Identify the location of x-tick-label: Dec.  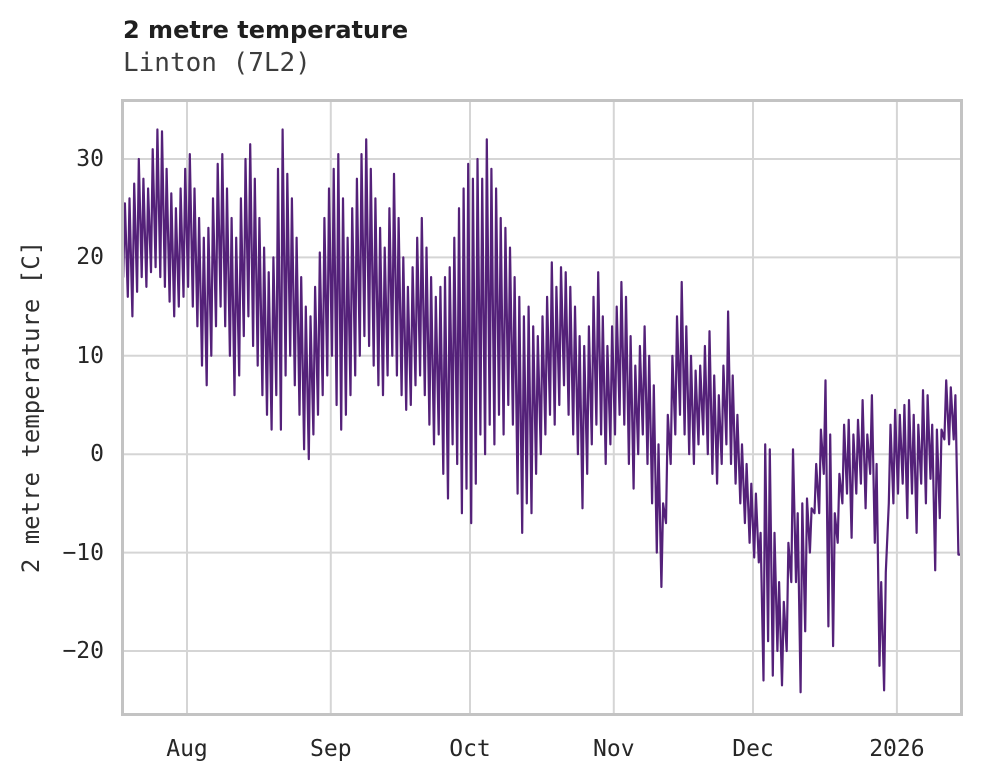
(753, 749).